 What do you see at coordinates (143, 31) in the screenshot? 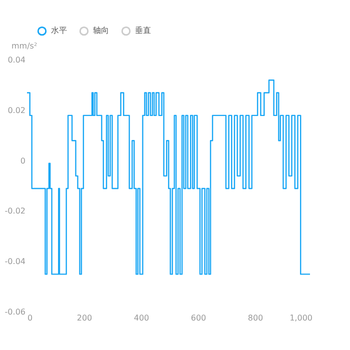
I see `legend-label: 垂直` at bounding box center [143, 31].